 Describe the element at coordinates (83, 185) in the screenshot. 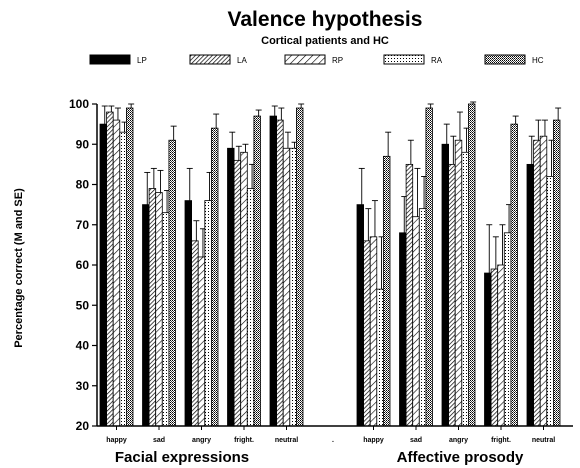

I see `y-tick-label: 80` at that location.